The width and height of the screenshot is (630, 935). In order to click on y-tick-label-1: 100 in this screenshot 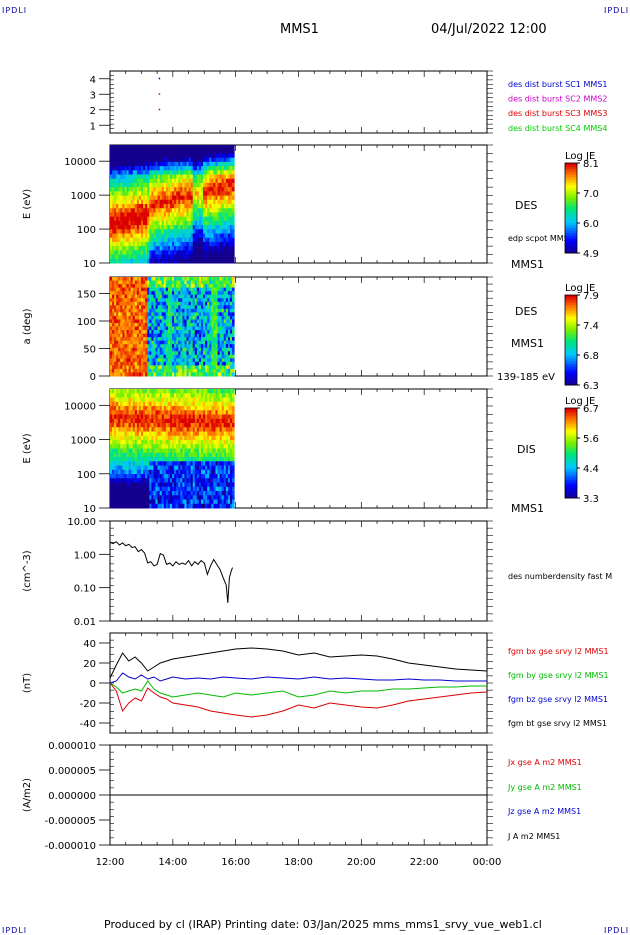, I will do `click(86, 230)`.